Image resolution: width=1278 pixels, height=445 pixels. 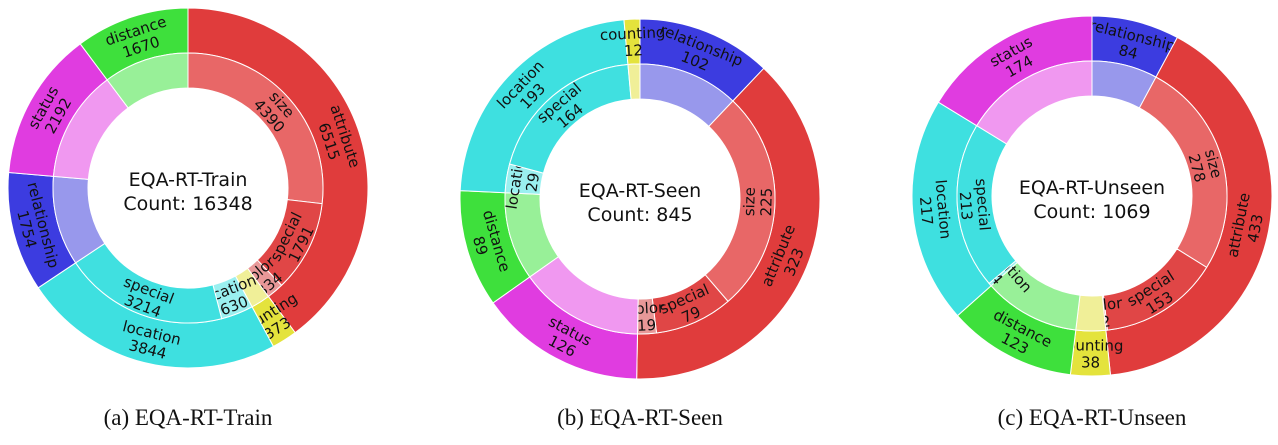 I want to click on outer-label-value: 433, so click(x=1255, y=229).